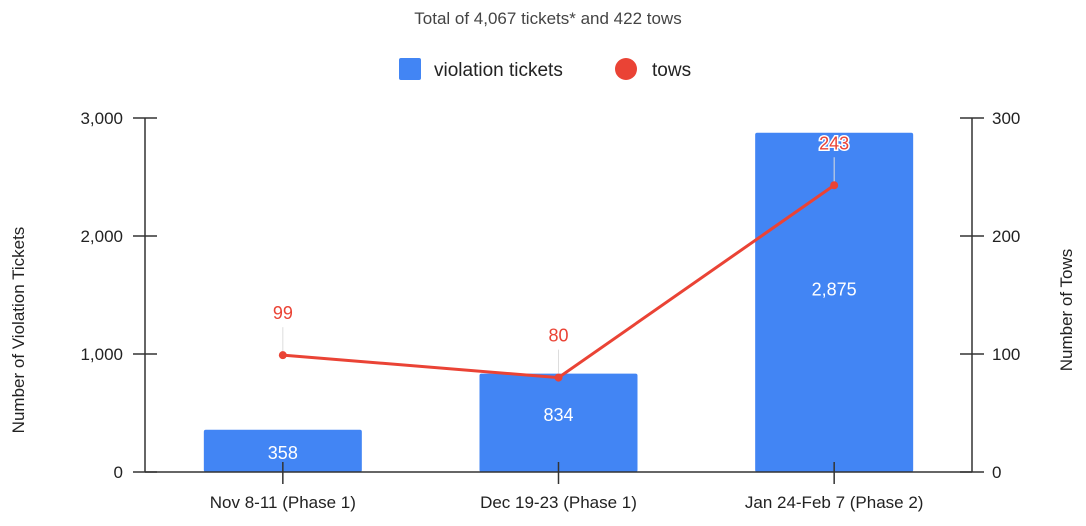 Image resolution: width=1086 pixels, height=526 pixels. I want to click on chart-title: Total of 4,067 tickets* and 422 tows, so click(547, 18).